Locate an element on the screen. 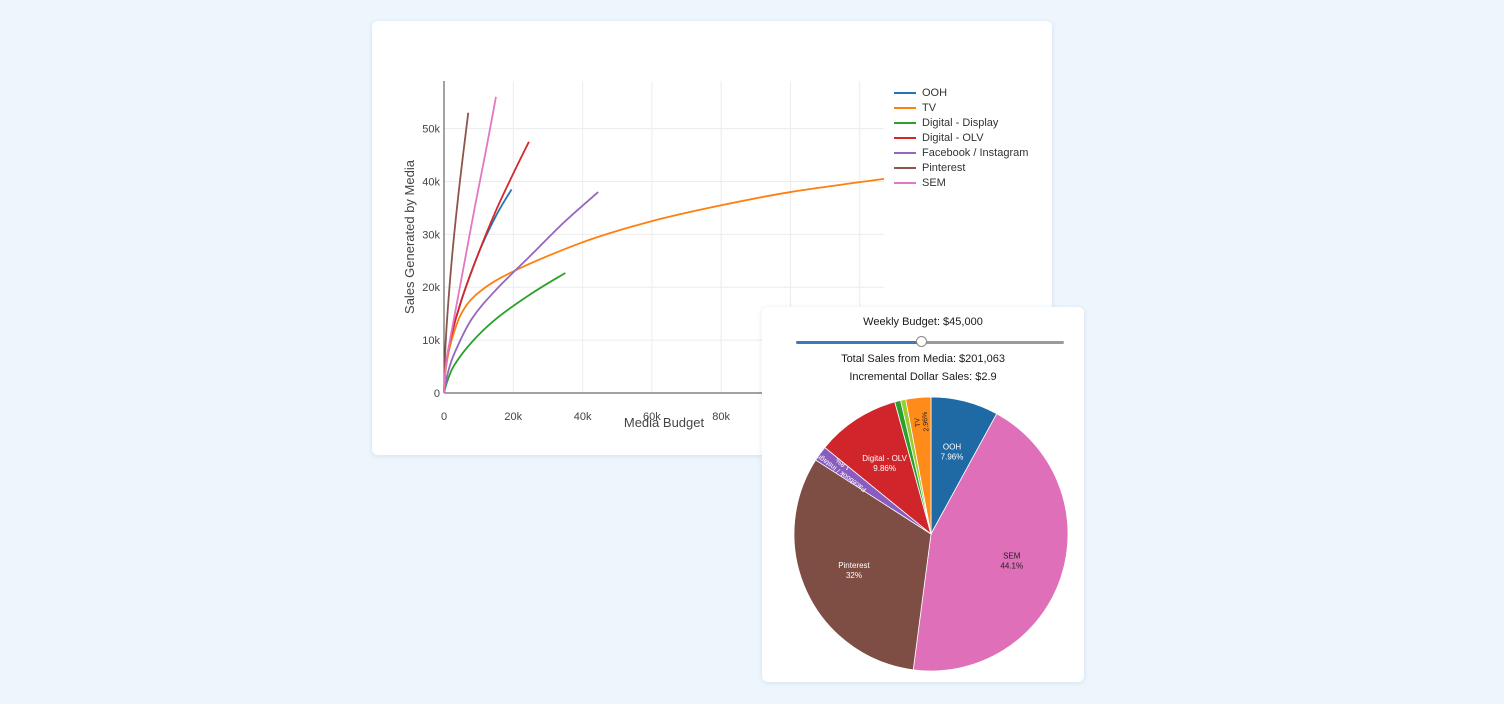 This screenshot has height=704, width=1504. series-line-digital-olv is located at coordinates (486, 267).